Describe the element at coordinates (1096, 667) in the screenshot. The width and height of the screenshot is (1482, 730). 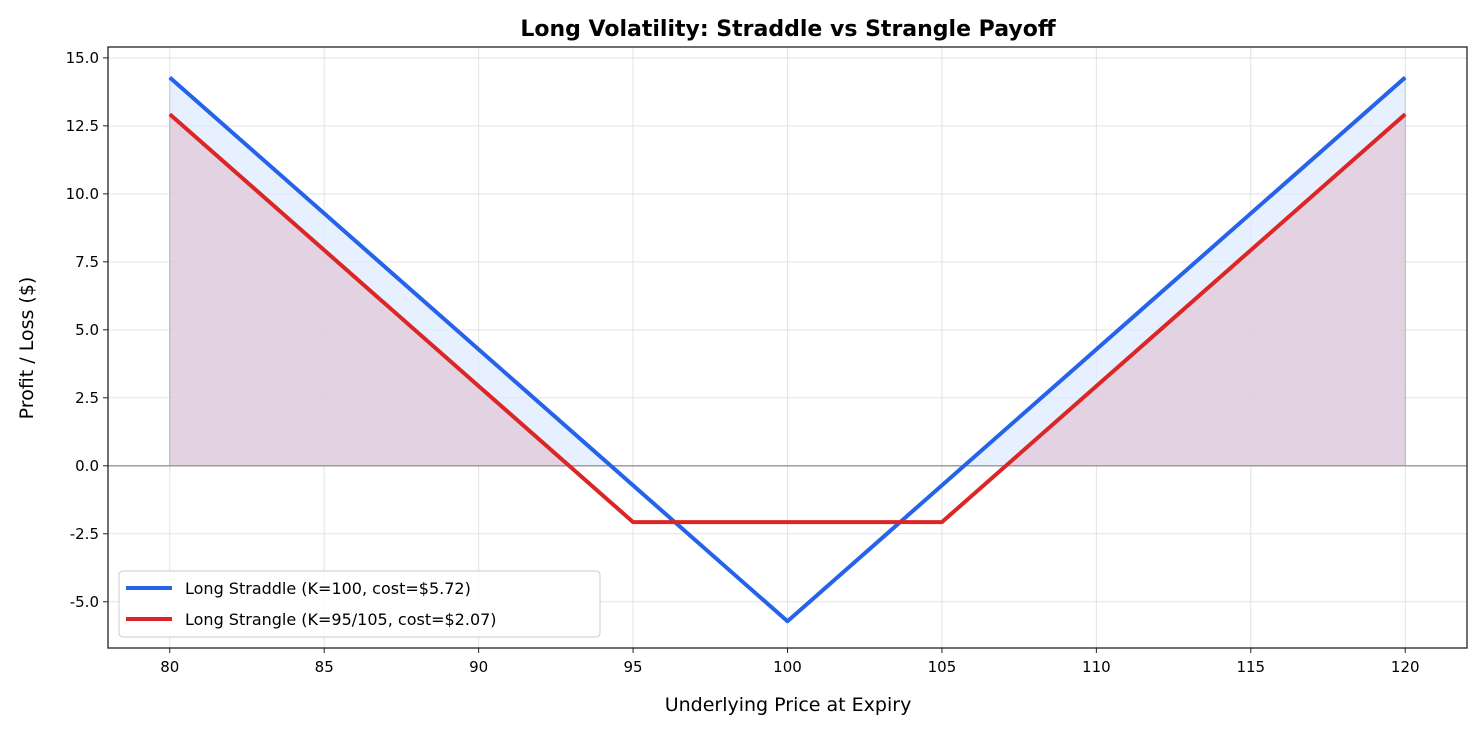
I see `x-tick-label: 110` at that location.